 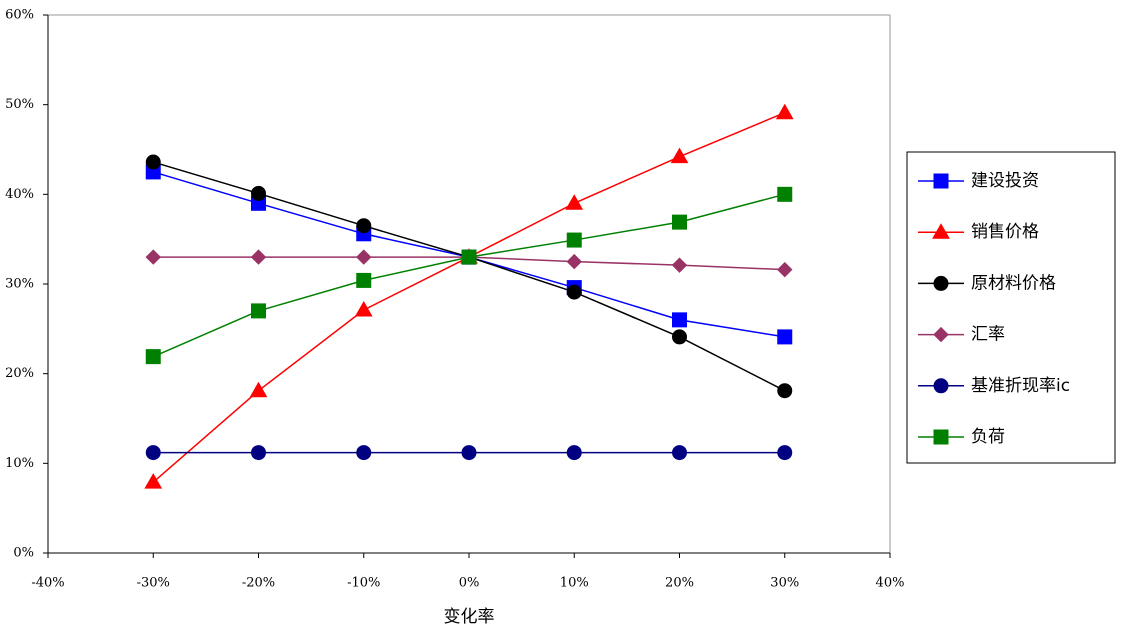 I want to click on y-tick-label: 50%, so click(x=19, y=104).